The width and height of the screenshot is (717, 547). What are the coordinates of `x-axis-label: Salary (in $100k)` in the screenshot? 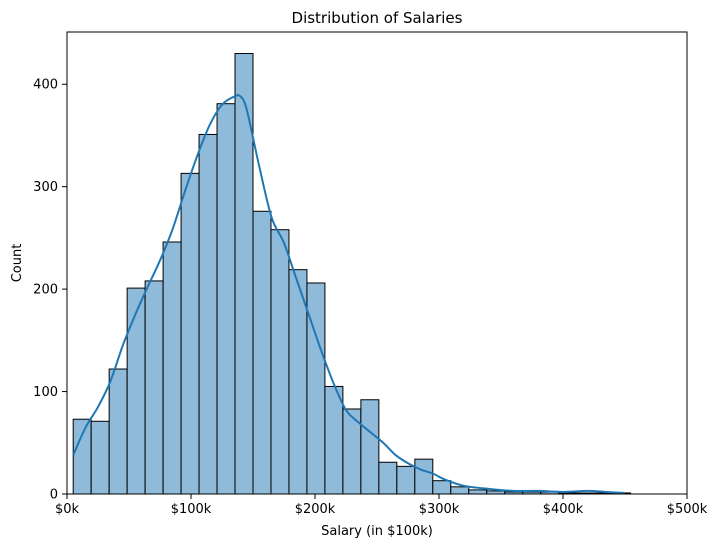 It's located at (377, 531).